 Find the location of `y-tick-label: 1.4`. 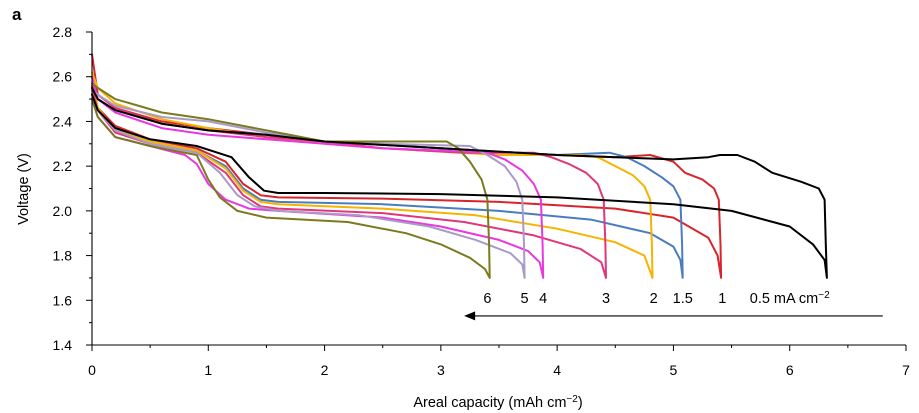

y-tick-label: 1.4 is located at coordinates (63, 345).